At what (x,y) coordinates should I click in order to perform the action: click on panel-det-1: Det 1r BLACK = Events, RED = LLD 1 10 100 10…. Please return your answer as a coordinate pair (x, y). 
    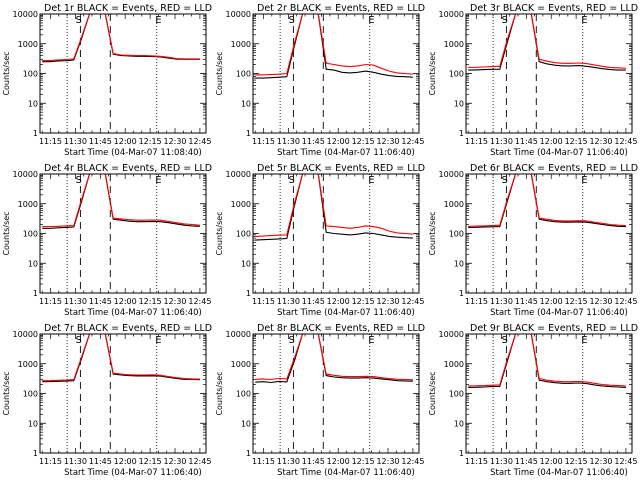
    Looking at the image, I should click on (107, 80).